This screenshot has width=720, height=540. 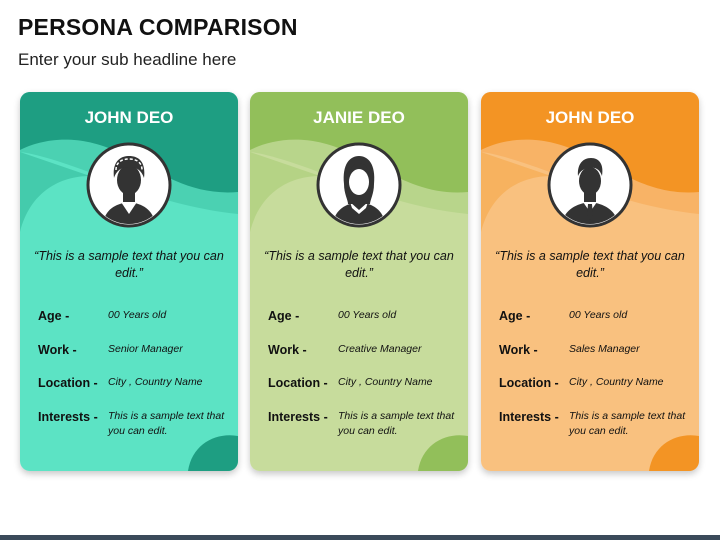 I want to click on woman-avatar-icon, so click(x=359, y=185).